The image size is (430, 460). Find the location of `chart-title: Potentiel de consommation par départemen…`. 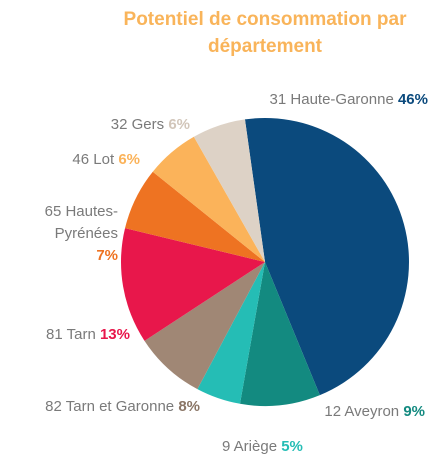

chart-title: Potentiel de consommation par départemen… is located at coordinates (265, 33).